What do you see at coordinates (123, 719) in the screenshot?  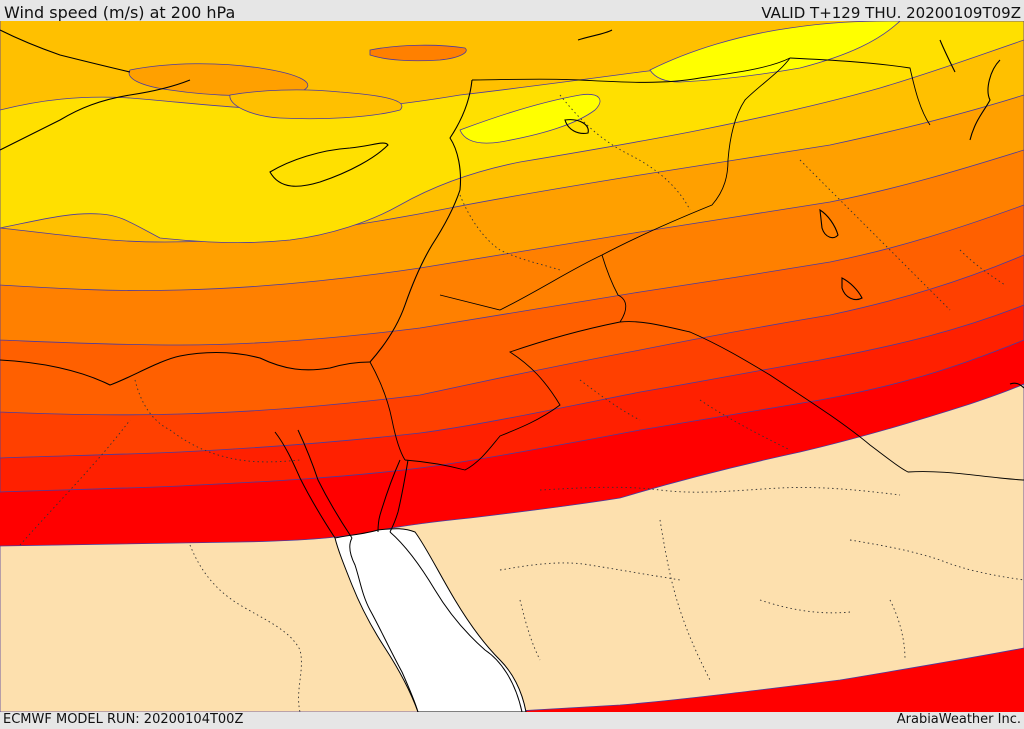 I see `model-run: ECMWF MODEL RUN: 20200104T00Z` at bounding box center [123, 719].